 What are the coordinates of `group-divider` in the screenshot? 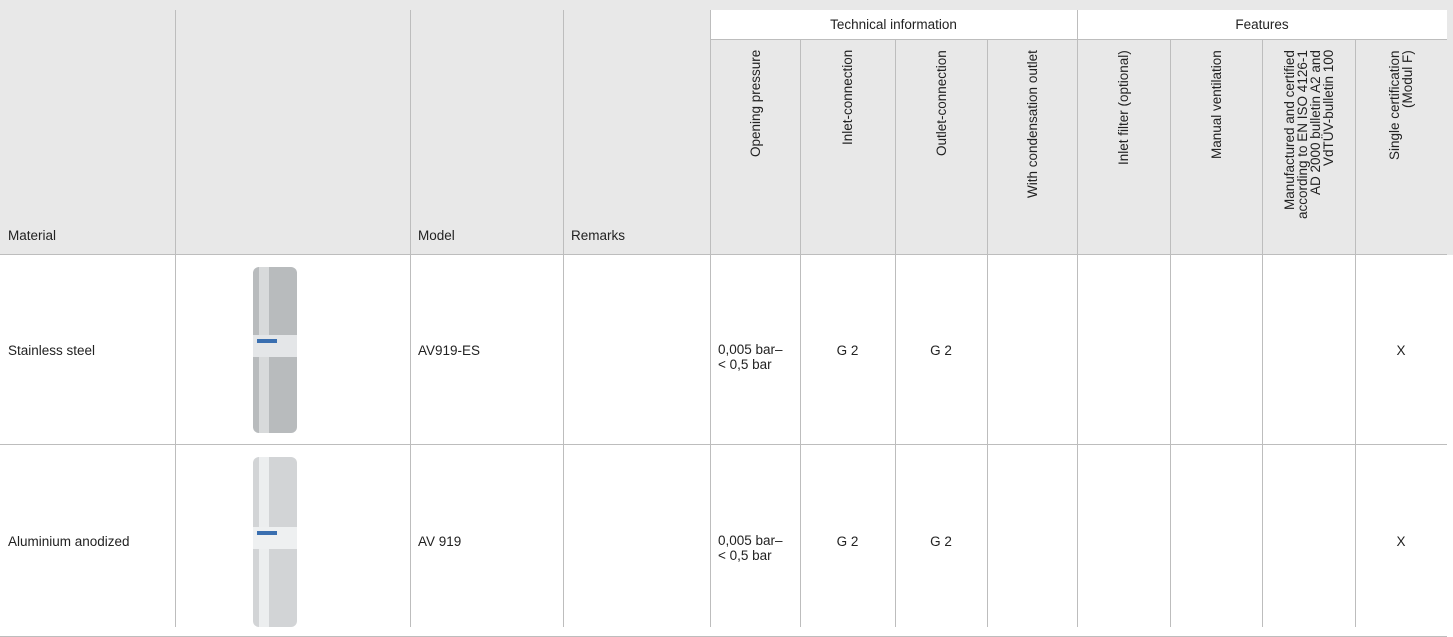 It's located at (1078, 39).